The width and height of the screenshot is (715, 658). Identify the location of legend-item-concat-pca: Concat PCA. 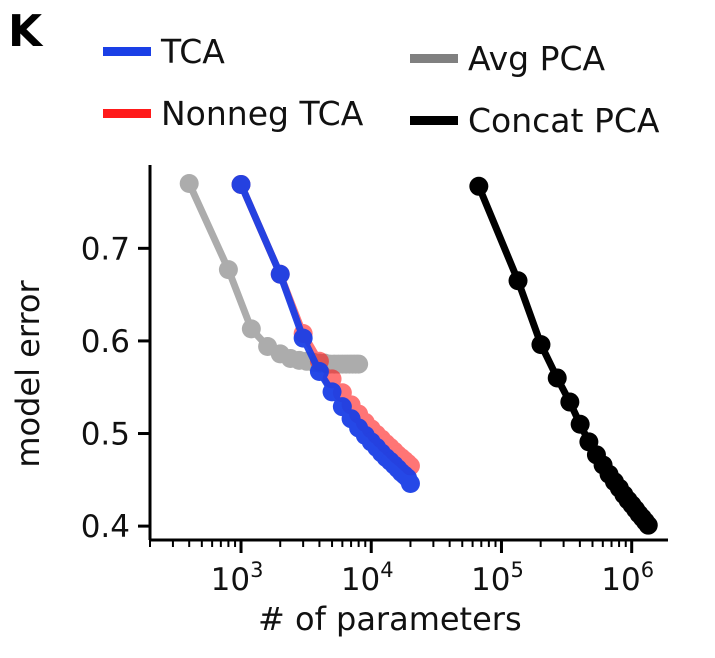
(534, 120).